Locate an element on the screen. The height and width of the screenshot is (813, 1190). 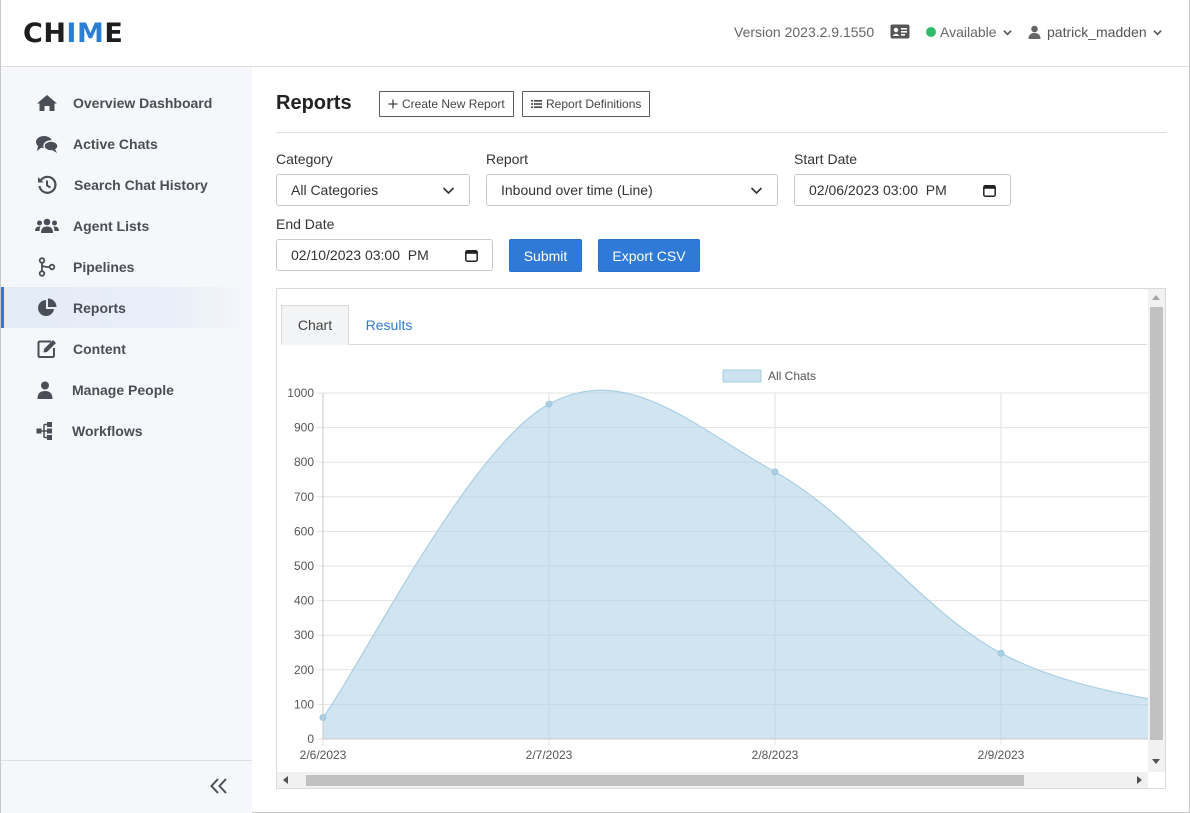
user-menu: patrick_madden is located at coordinates (1095, 32).